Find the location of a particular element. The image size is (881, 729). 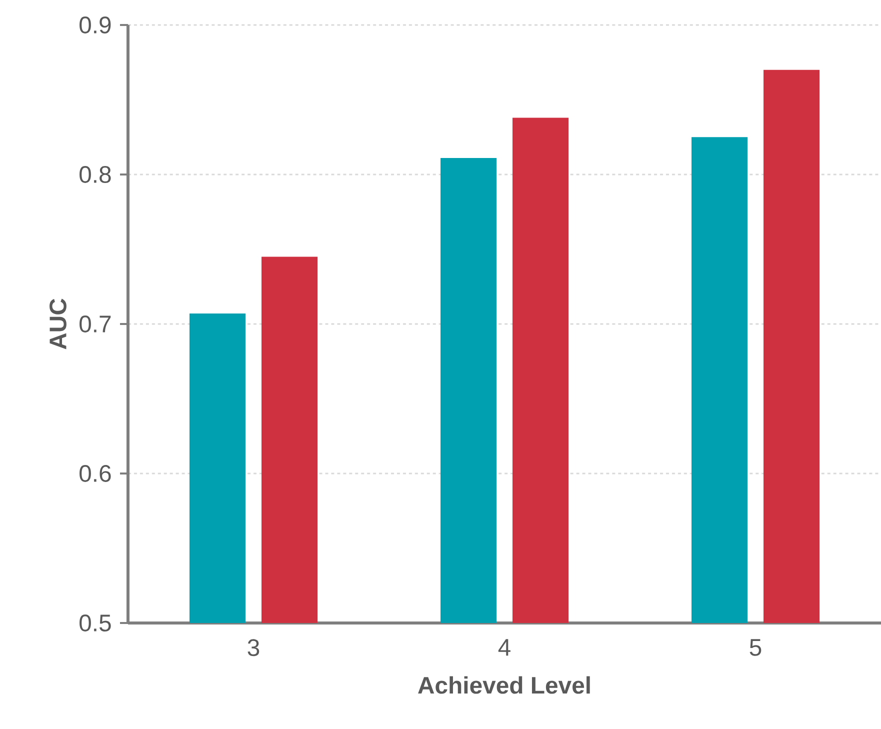

y-tick-label: 0.9 is located at coordinates (95, 25).